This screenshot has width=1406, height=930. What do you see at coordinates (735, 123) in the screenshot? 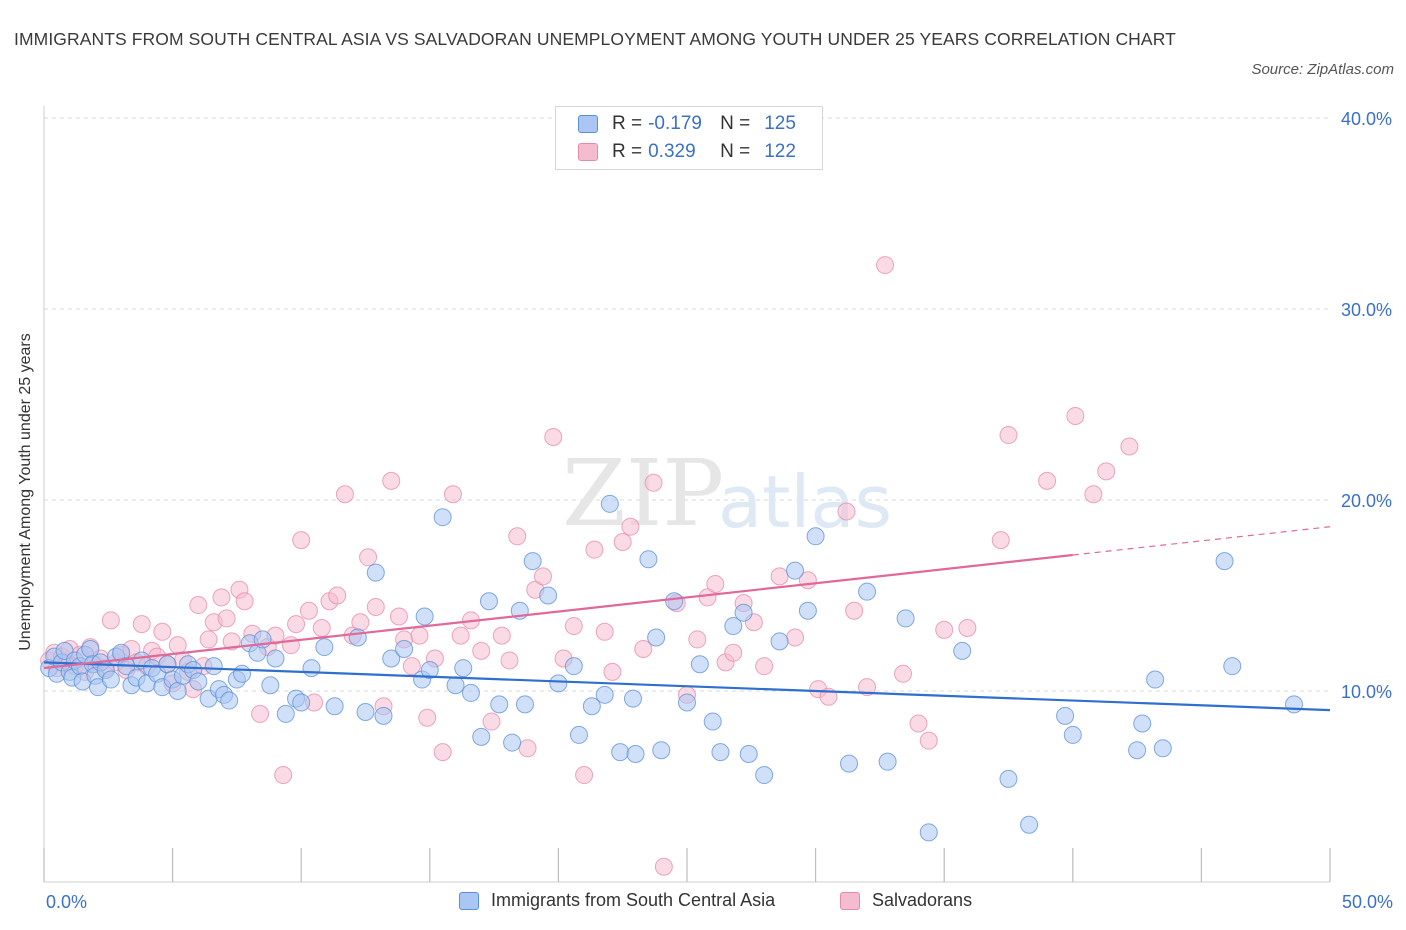
I see `legend-n-label: N =` at bounding box center [735, 123].